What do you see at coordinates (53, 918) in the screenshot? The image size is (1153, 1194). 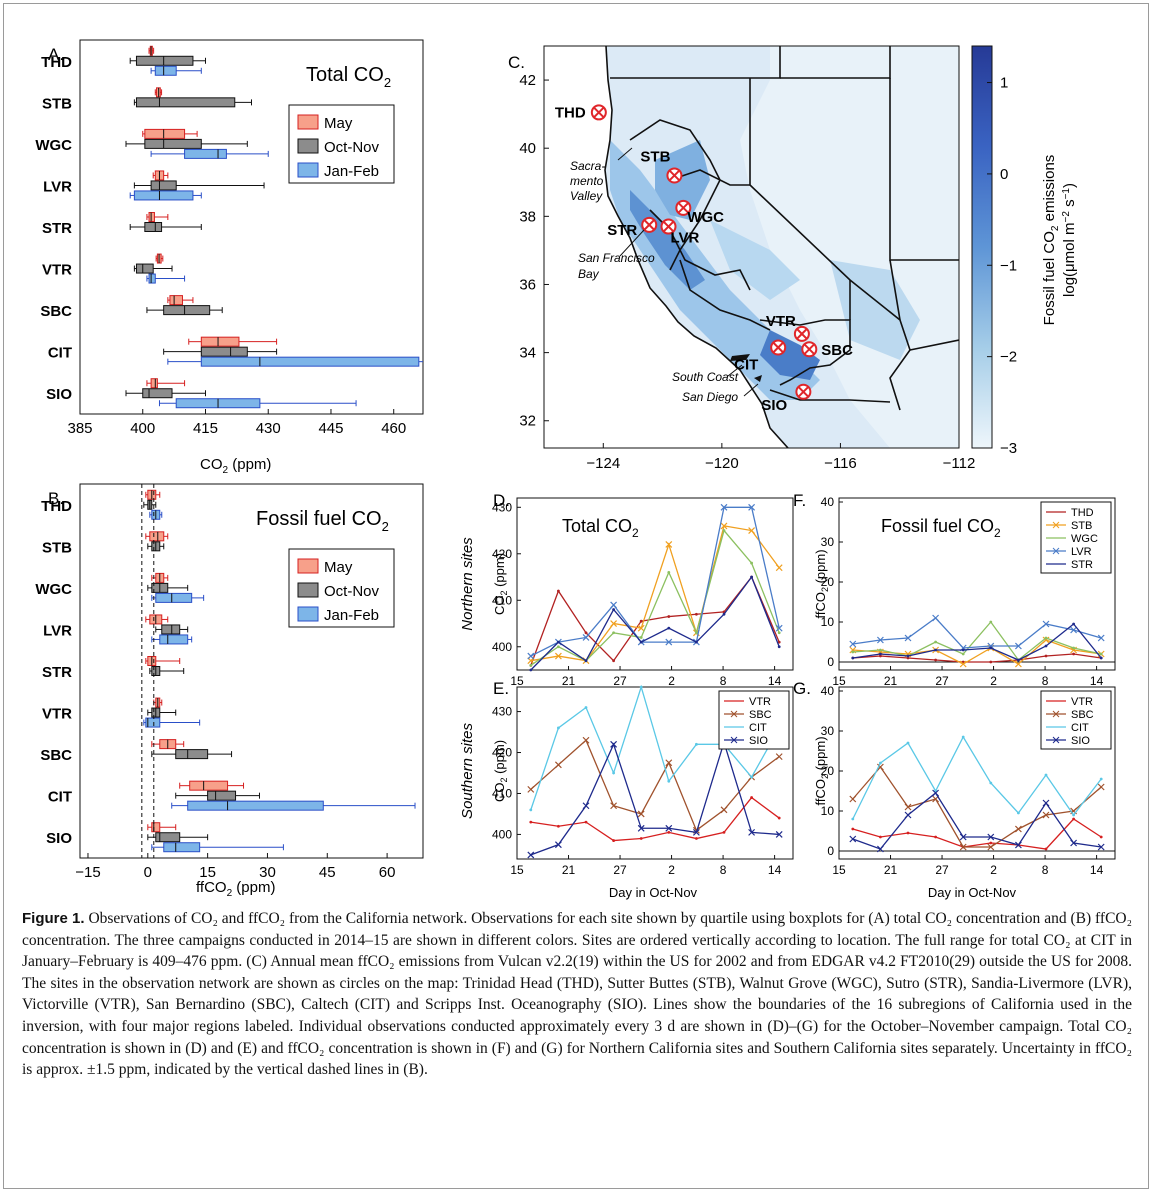 I see `caption-label: Figure 1.` at bounding box center [53, 918].